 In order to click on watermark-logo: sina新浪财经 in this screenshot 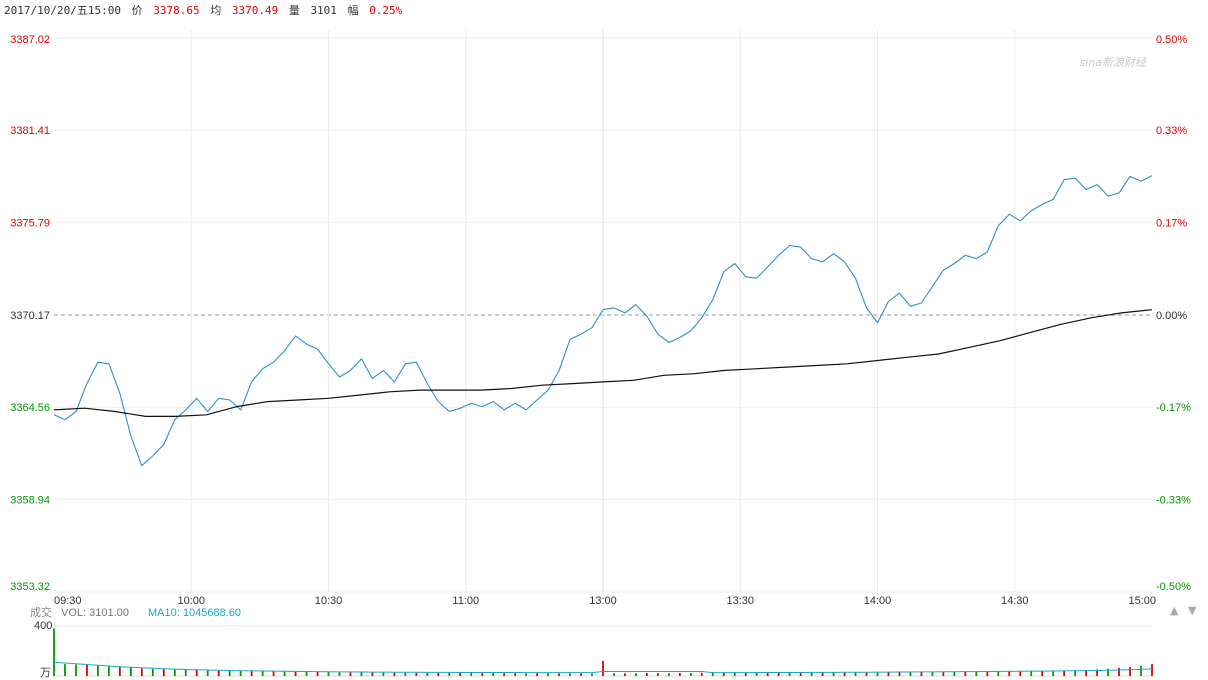, I will do `click(1113, 62)`.